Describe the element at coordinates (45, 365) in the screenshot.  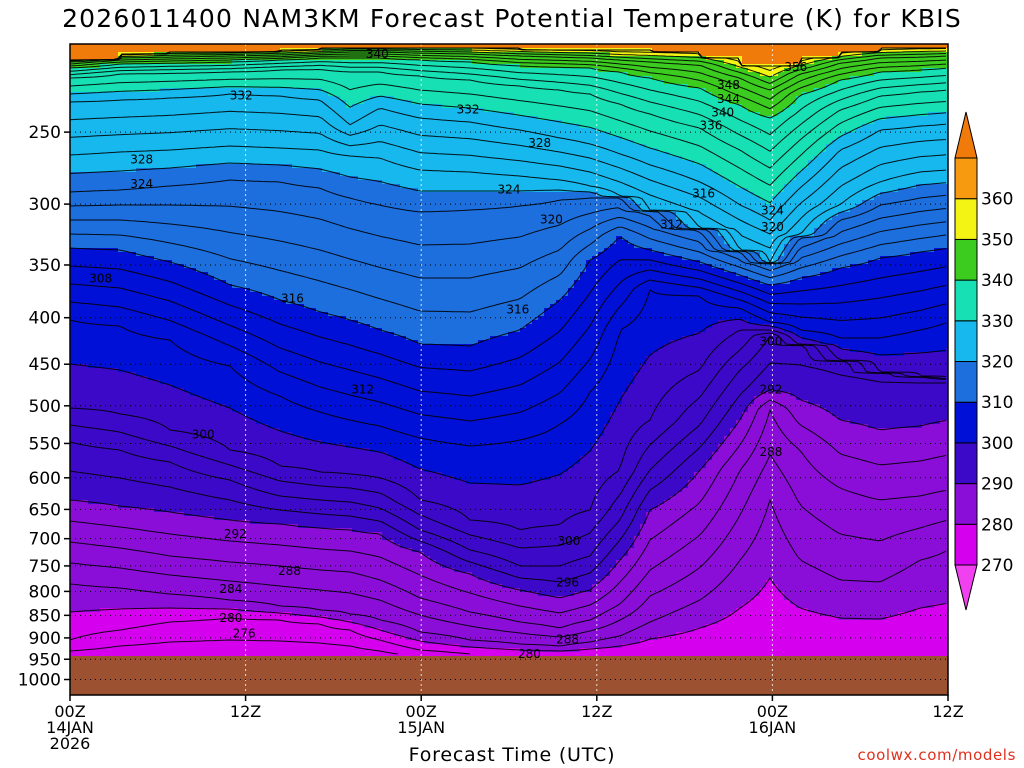
I see `y-tick-label: 450` at that location.